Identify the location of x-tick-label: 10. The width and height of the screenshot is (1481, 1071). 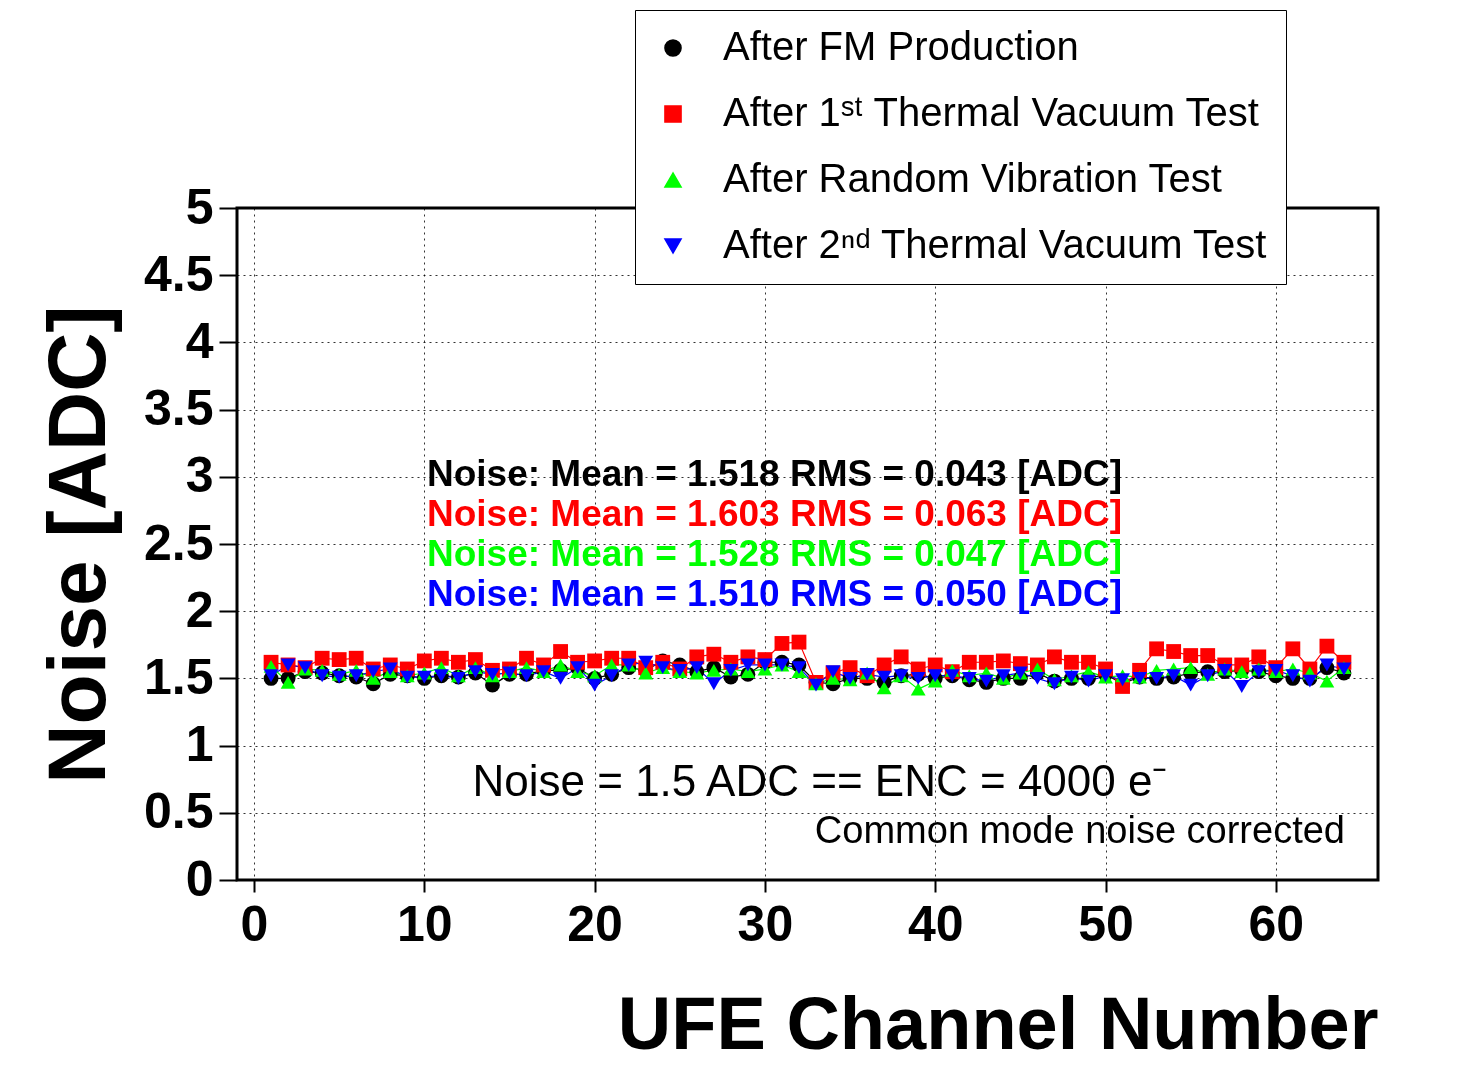
(425, 923).